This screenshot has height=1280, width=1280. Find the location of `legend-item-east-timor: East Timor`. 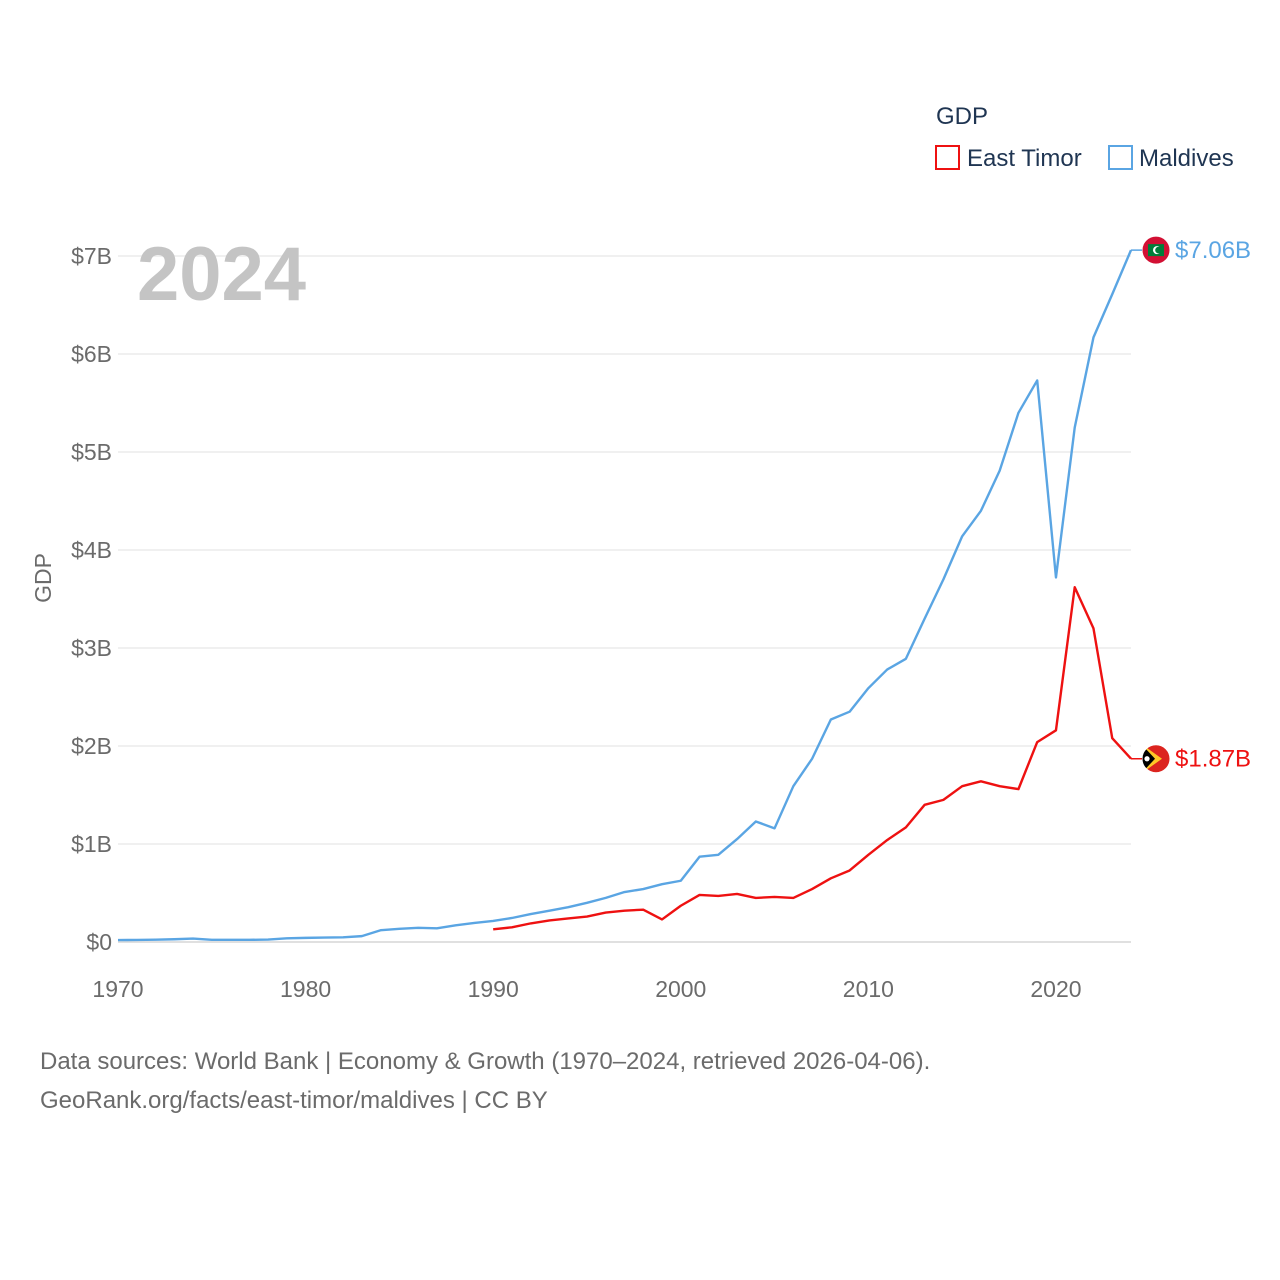

legend-item-east-timor: East Timor is located at coordinates (1008, 158).